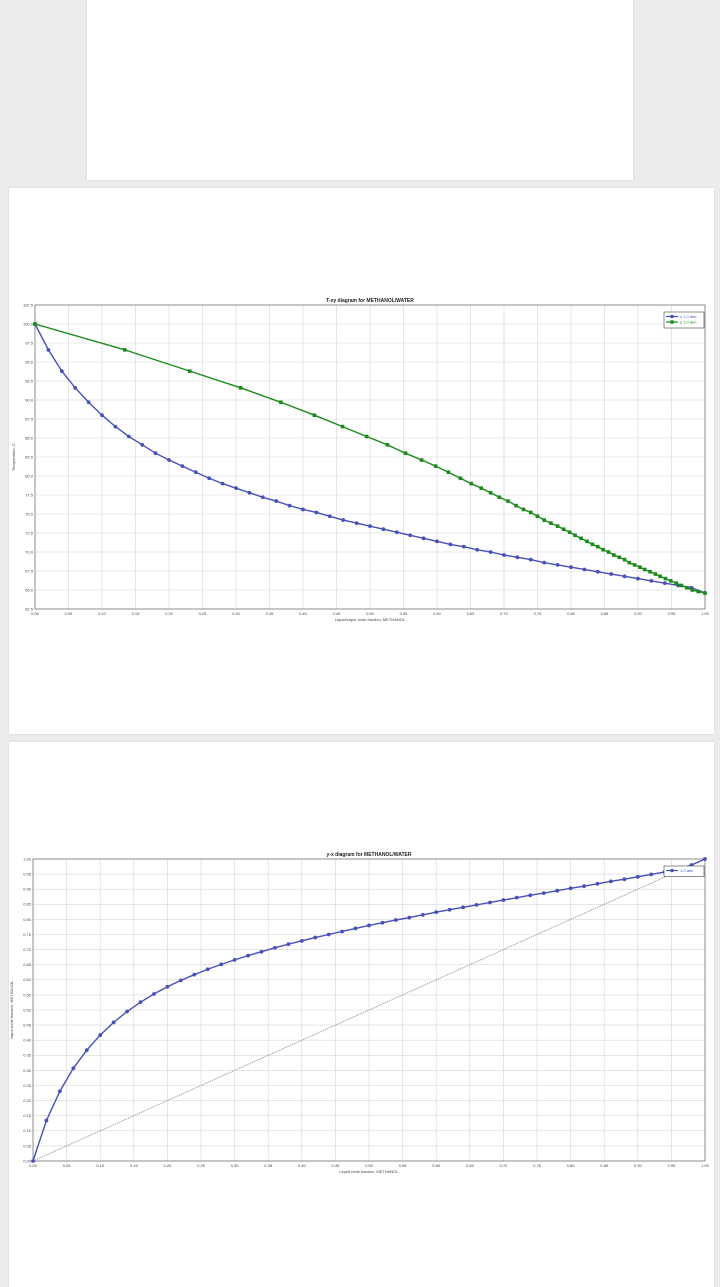 The height and width of the screenshot is (1287, 720). What do you see at coordinates (29, 456) in the screenshot?
I see `y-tick-label: 82.5` at bounding box center [29, 456].